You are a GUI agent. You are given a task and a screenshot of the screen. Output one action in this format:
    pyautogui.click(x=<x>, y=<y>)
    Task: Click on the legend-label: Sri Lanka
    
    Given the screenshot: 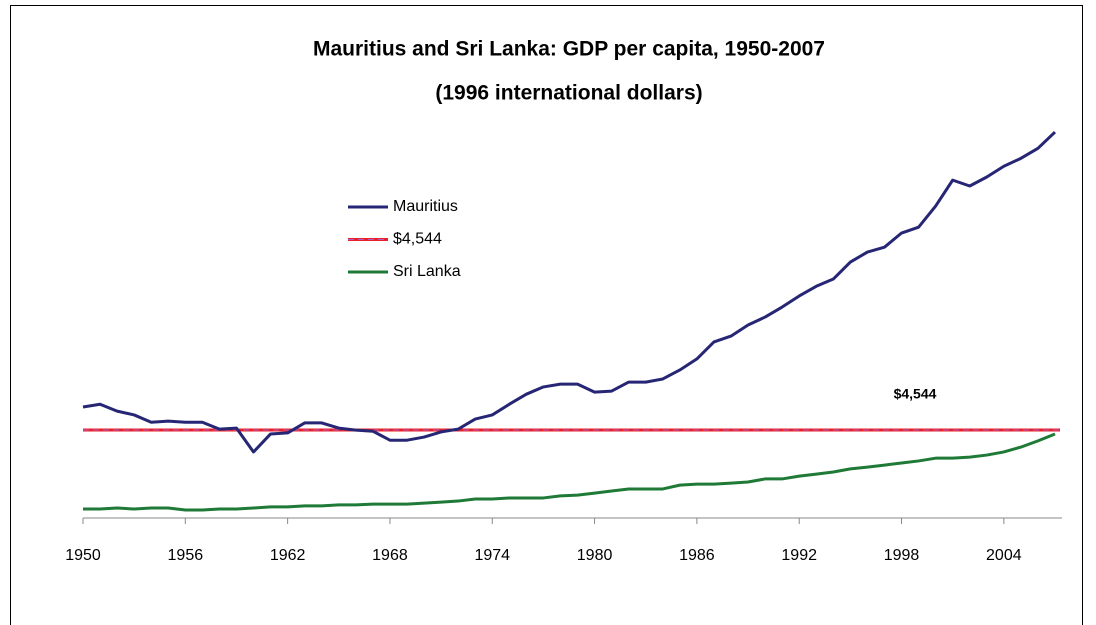 What is the action you would take?
    pyautogui.click(x=427, y=271)
    